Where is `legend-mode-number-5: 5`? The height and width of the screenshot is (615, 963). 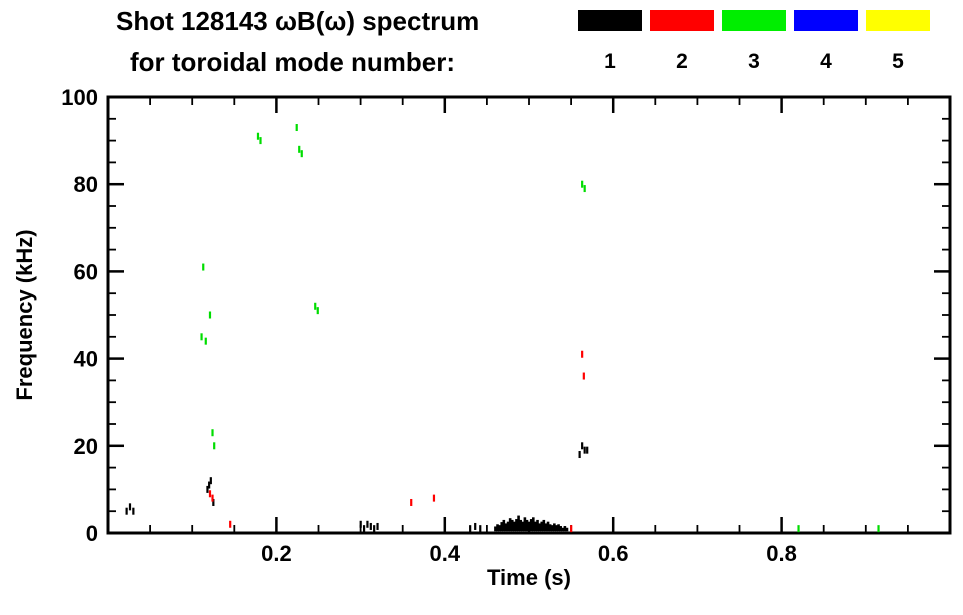 legend-mode-number-5: 5 is located at coordinates (898, 61).